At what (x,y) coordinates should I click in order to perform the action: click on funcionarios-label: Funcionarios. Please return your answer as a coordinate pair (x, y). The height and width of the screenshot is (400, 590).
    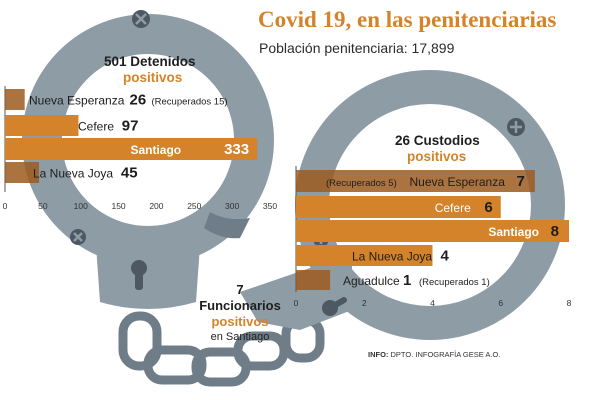
    Looking at the image, I should click on (240, 305).